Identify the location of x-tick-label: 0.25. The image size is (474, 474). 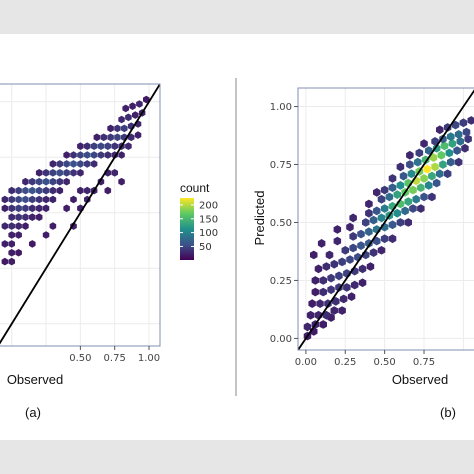
(345, 362).